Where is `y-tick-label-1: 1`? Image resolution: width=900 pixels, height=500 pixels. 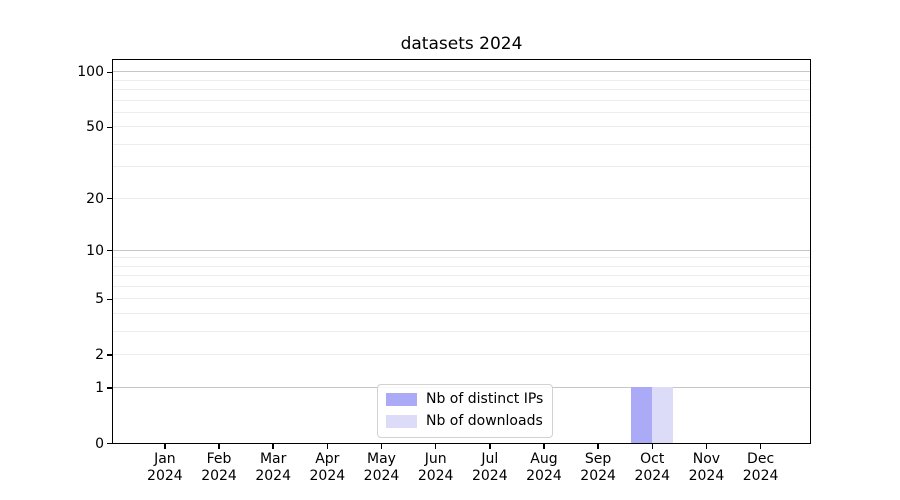
y-tick-label-1: 1 is located at coordinates (99, 387).